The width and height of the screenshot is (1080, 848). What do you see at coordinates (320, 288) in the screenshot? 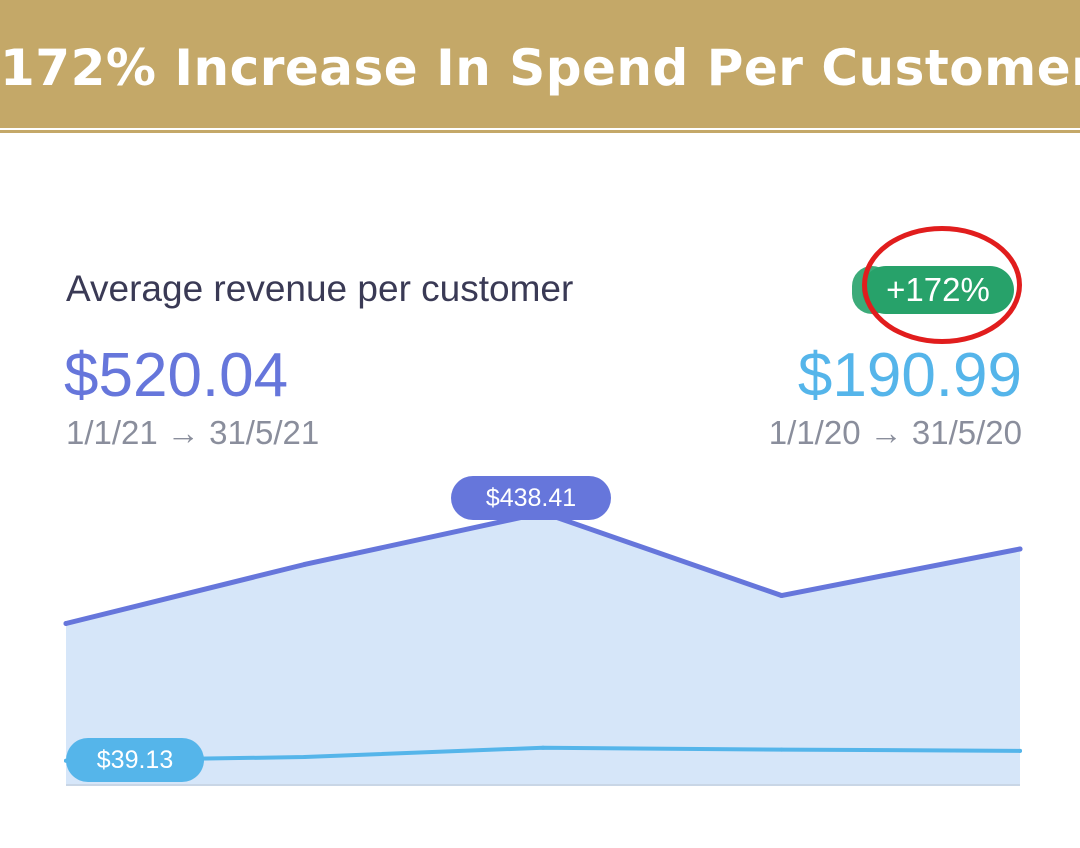
I see `metric-title: Average revenue per customer` at bounding box center [320, 288].